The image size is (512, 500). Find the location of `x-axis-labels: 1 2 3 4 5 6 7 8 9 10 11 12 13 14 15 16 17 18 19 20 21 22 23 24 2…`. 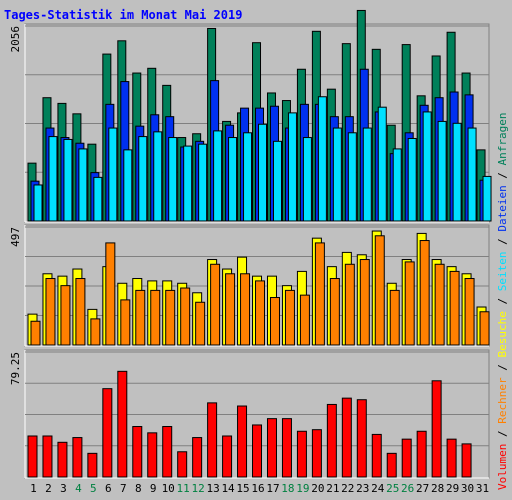

x-axis-labels: 1 2 3 4 5 6 7 8 9 10 11 12 13 14 15 16 17 18 19 20 21 22 23 24 2… is located at coordinates (259, 488).